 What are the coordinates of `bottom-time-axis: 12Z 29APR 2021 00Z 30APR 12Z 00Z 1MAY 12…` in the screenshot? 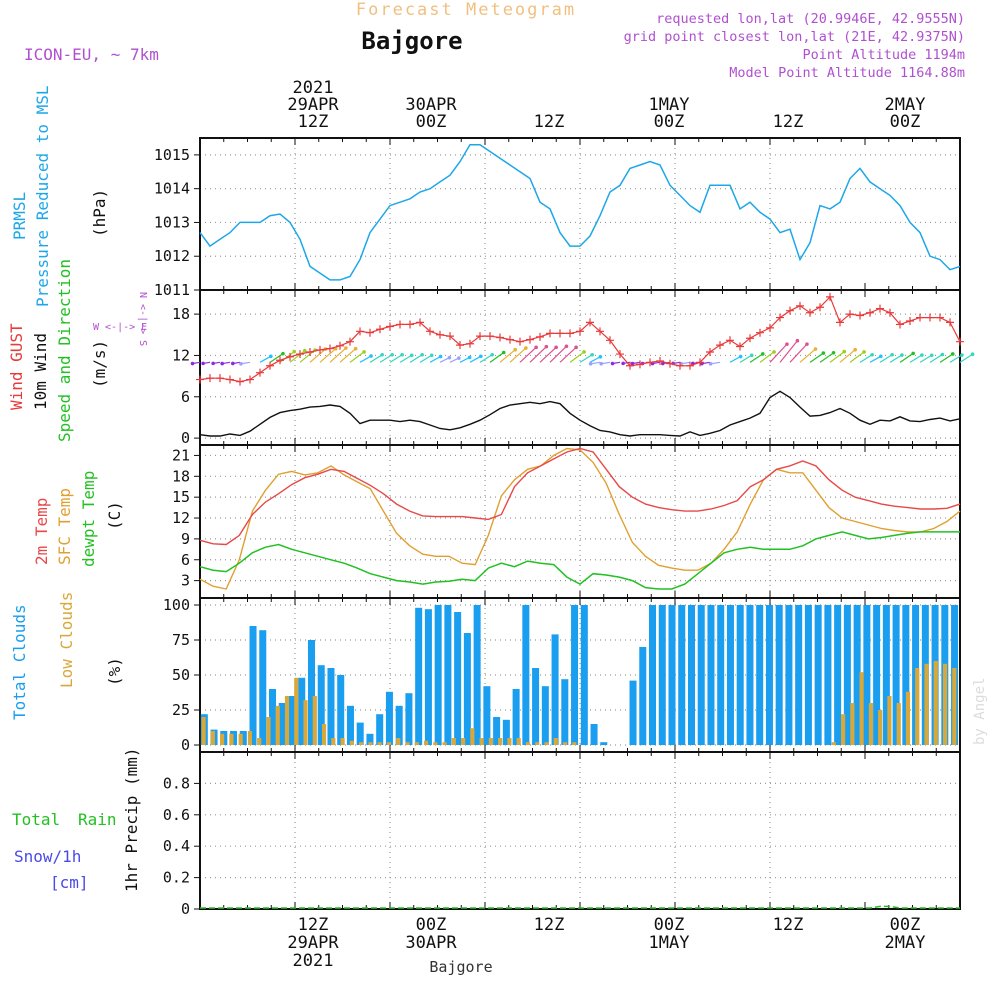 It's located at (606, 943).